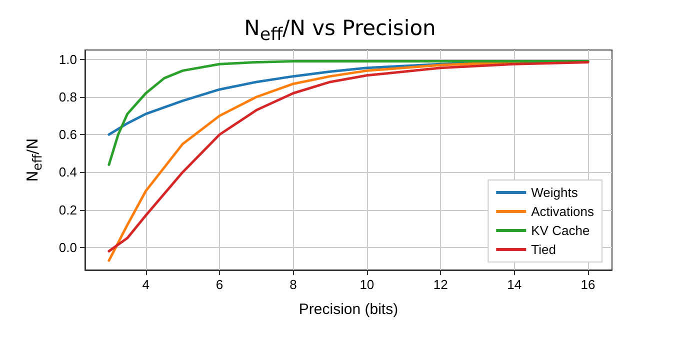 This screenshot has width=680, height=340. What do you see at coordinates (293, 284) in the screenshot?
I see `x-tick-label: 8` at bounding box center [293, 284].